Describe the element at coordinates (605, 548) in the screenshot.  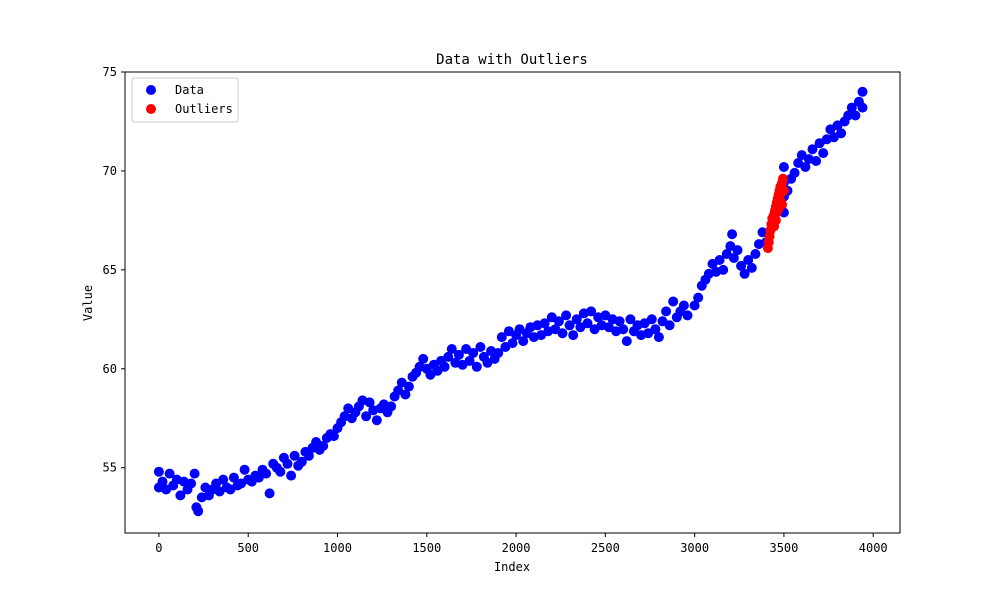
I see `x-tick-label: 2500` at that location.